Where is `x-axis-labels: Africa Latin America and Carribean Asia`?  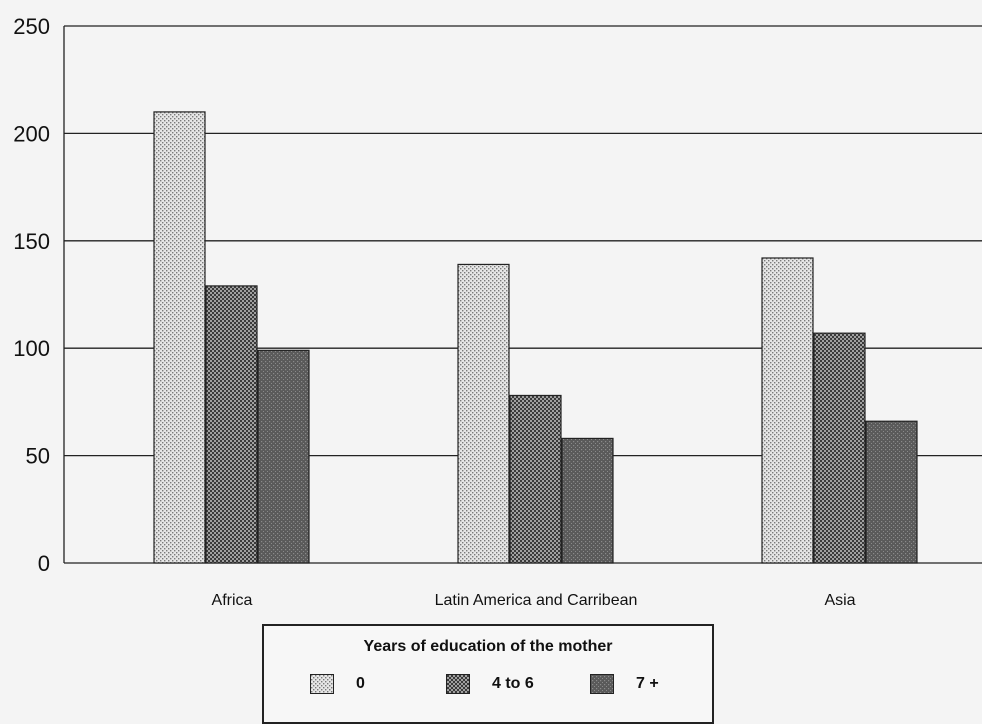 x-axis-labels: Africa Latin America and Carribean Asia is located at coordinates (534, 600).